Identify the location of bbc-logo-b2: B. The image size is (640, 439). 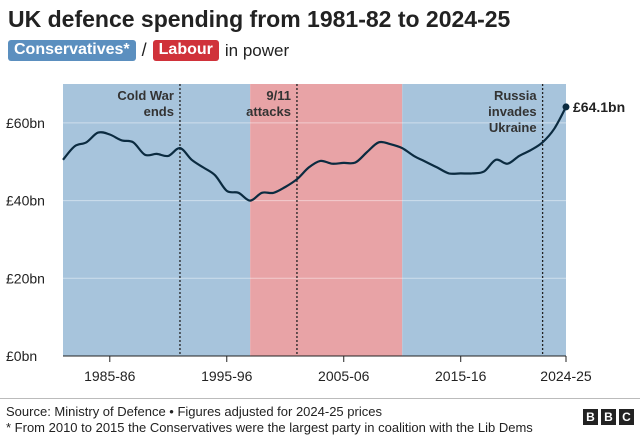
(608, 417).